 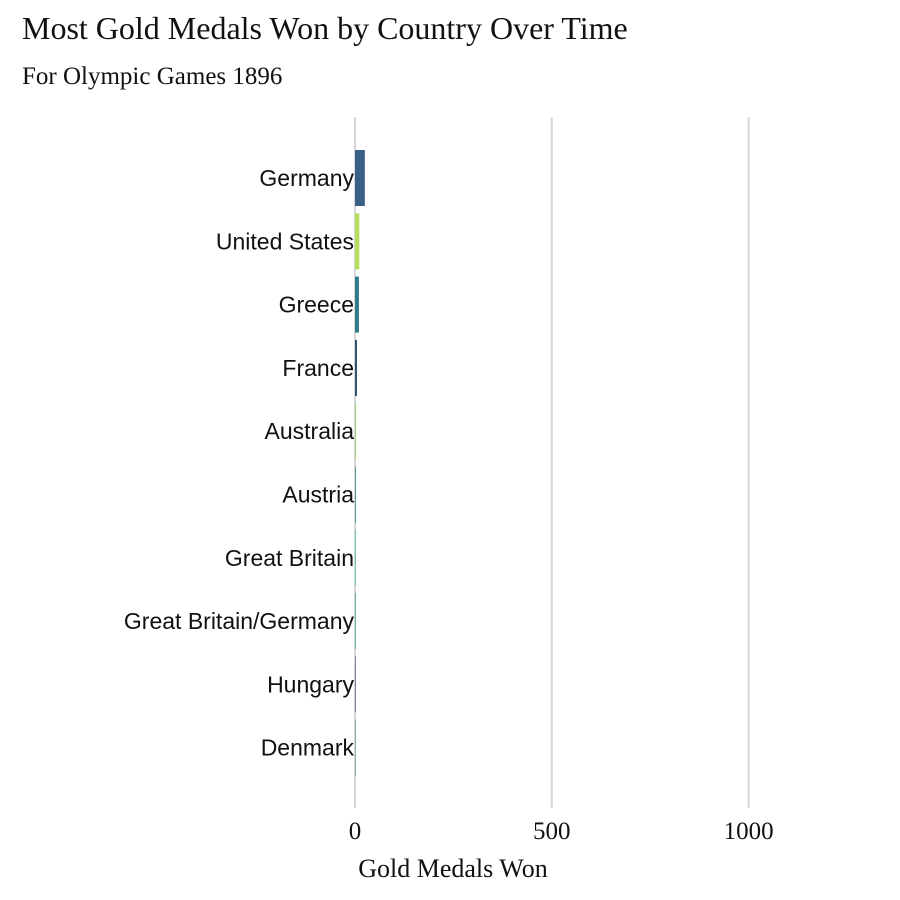 I want to click on x-tick-label: 1000, so click(x=749, y=831).